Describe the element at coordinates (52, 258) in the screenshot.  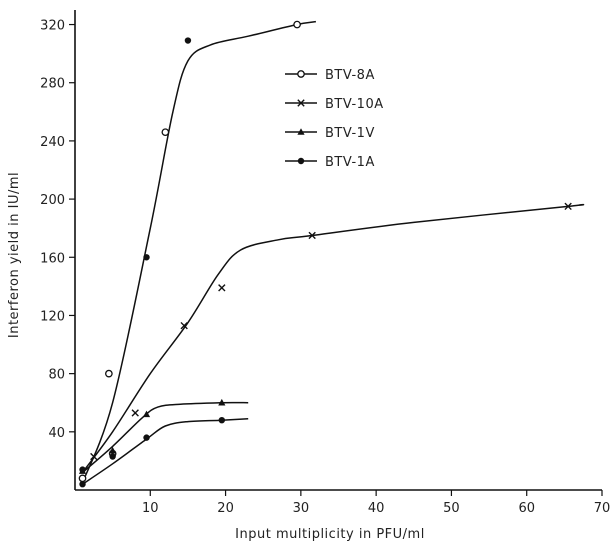
I see `y-tick-label: 160` at that location.